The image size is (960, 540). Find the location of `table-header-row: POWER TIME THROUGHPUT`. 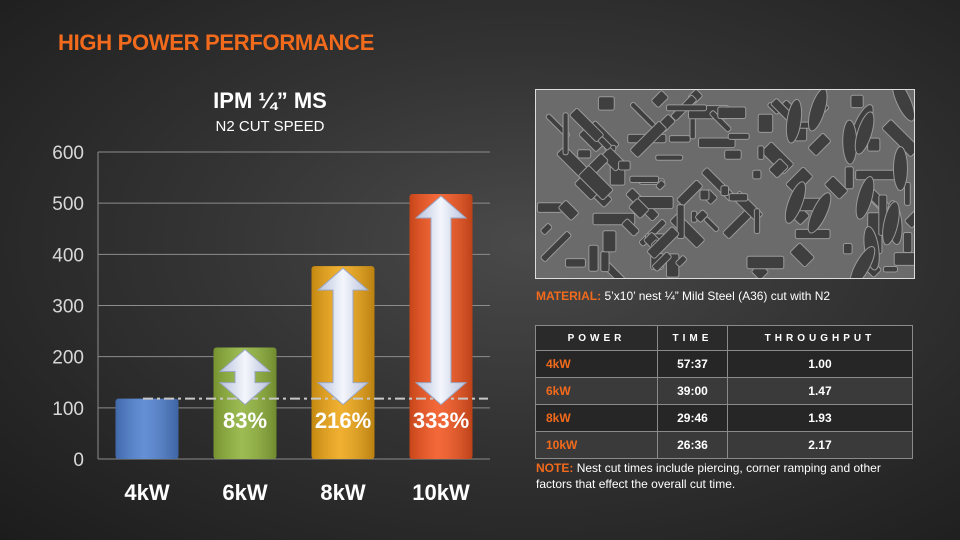

table-header-row: POWER TIME THROUGHPUT is located at coordinates (724, 338).